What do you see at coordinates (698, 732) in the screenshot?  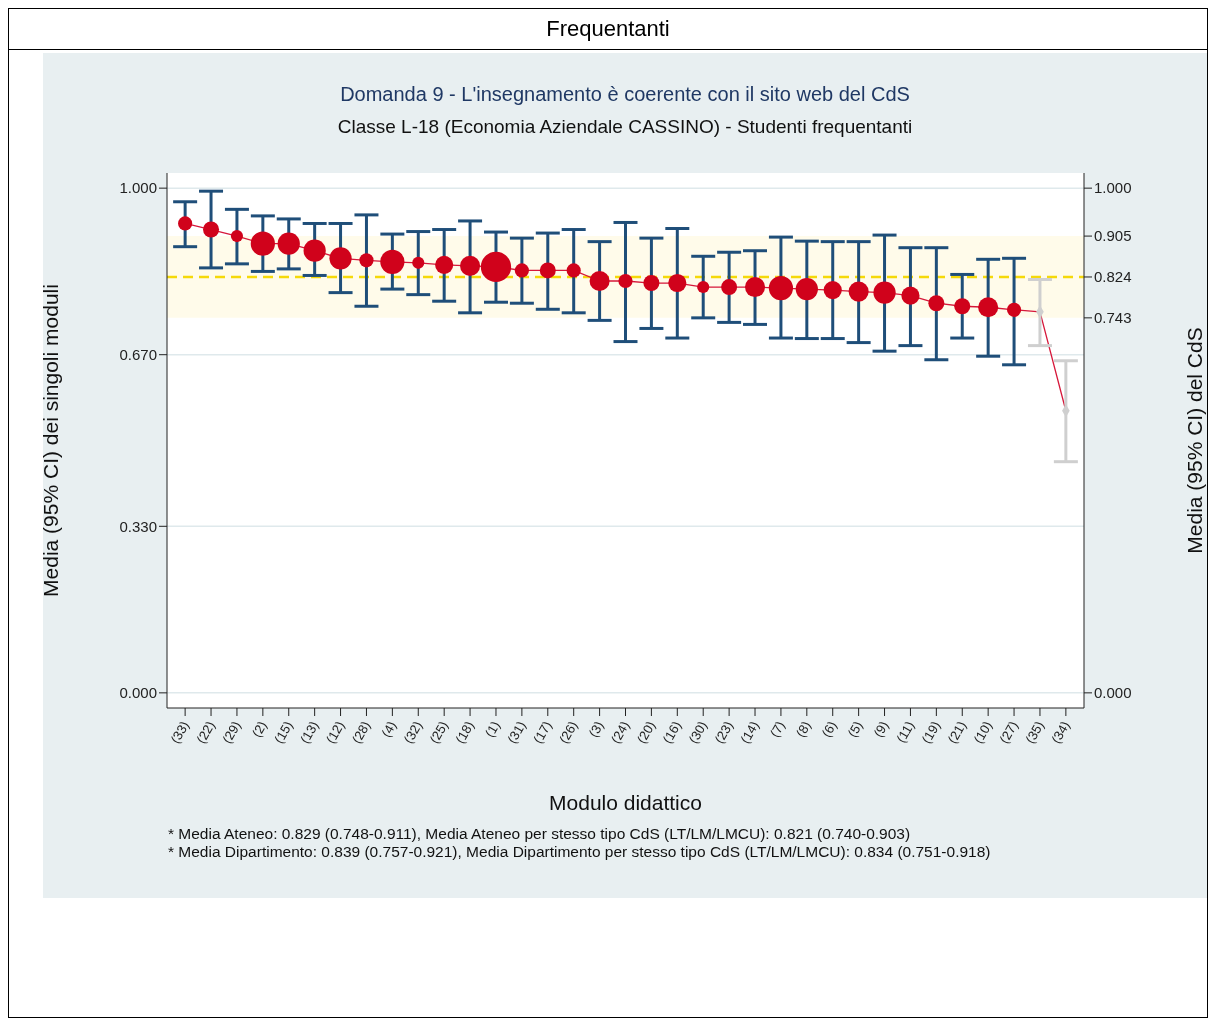 I see `x-tick-label: (30)` at bounding box center [698, 732].